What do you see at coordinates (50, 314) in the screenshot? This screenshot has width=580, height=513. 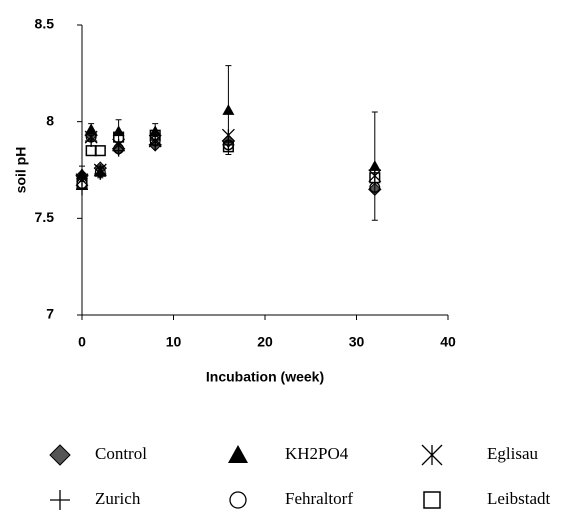 I see `y-tick-label: 7` at bounding box center [50, 314].